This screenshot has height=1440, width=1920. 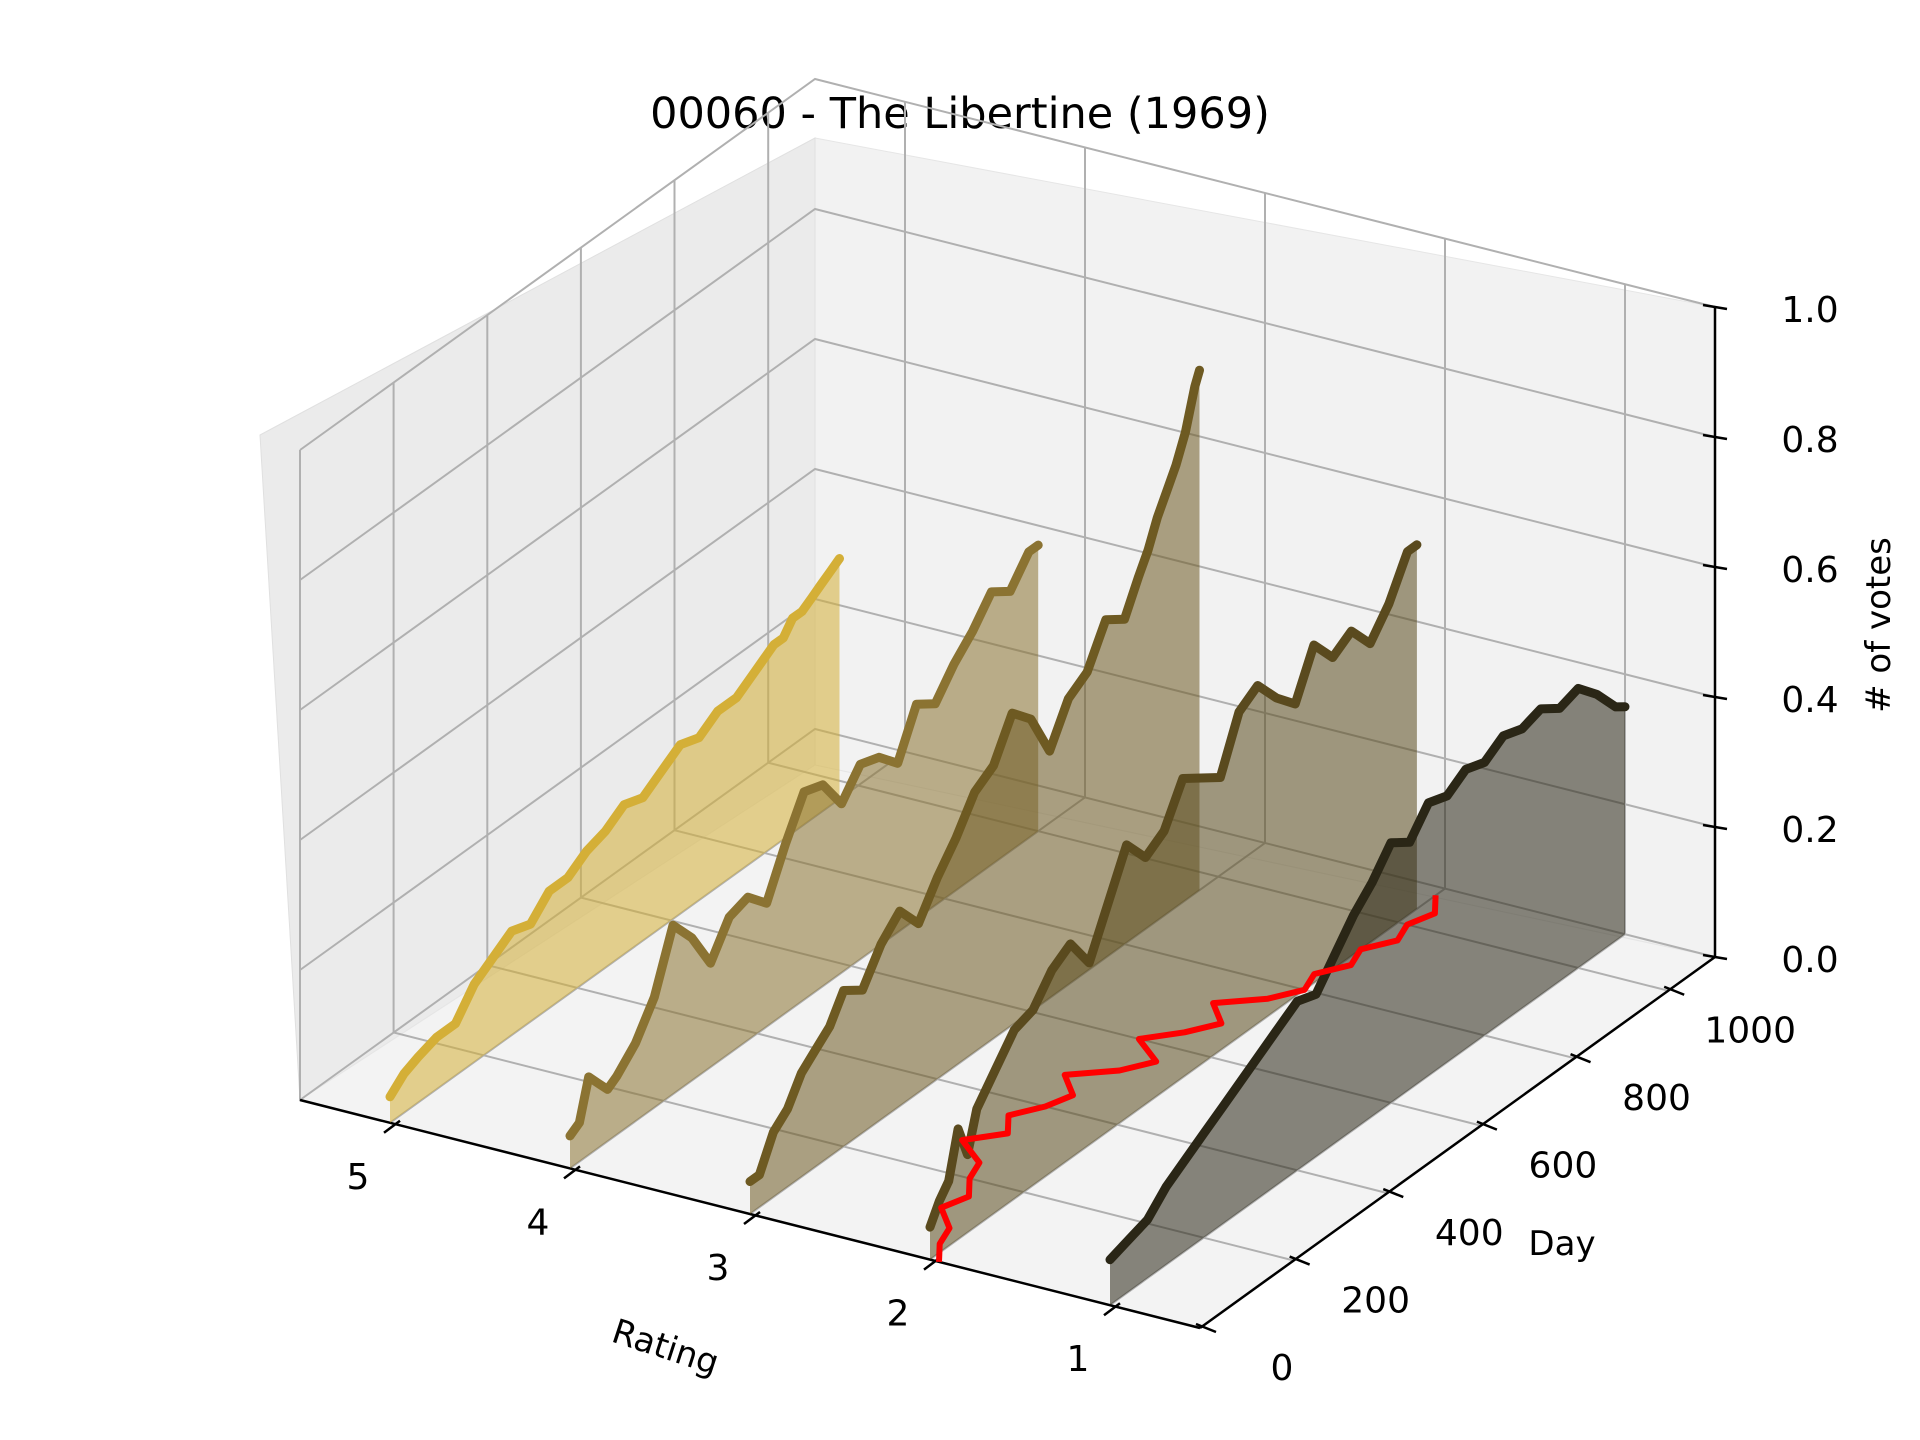 What do you see at coordinates (1375, 1301) in the screenshot?
I see `y-tick-label: 200` at bounding box center [1375, 1301].